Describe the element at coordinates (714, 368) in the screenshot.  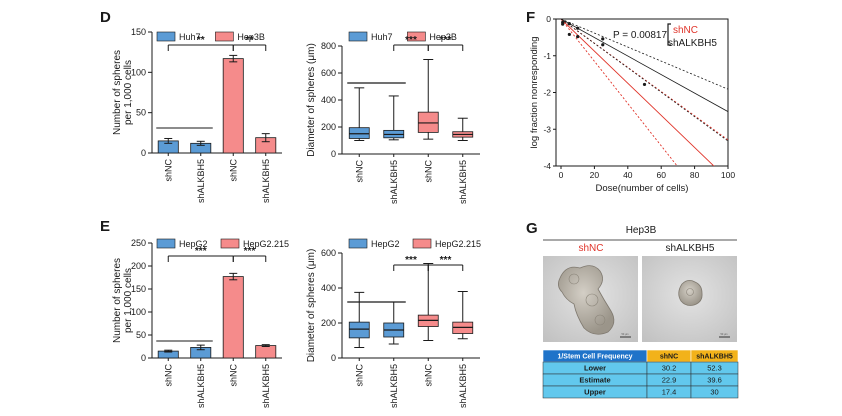
I see `table-cell-text: 52.3` at that location.